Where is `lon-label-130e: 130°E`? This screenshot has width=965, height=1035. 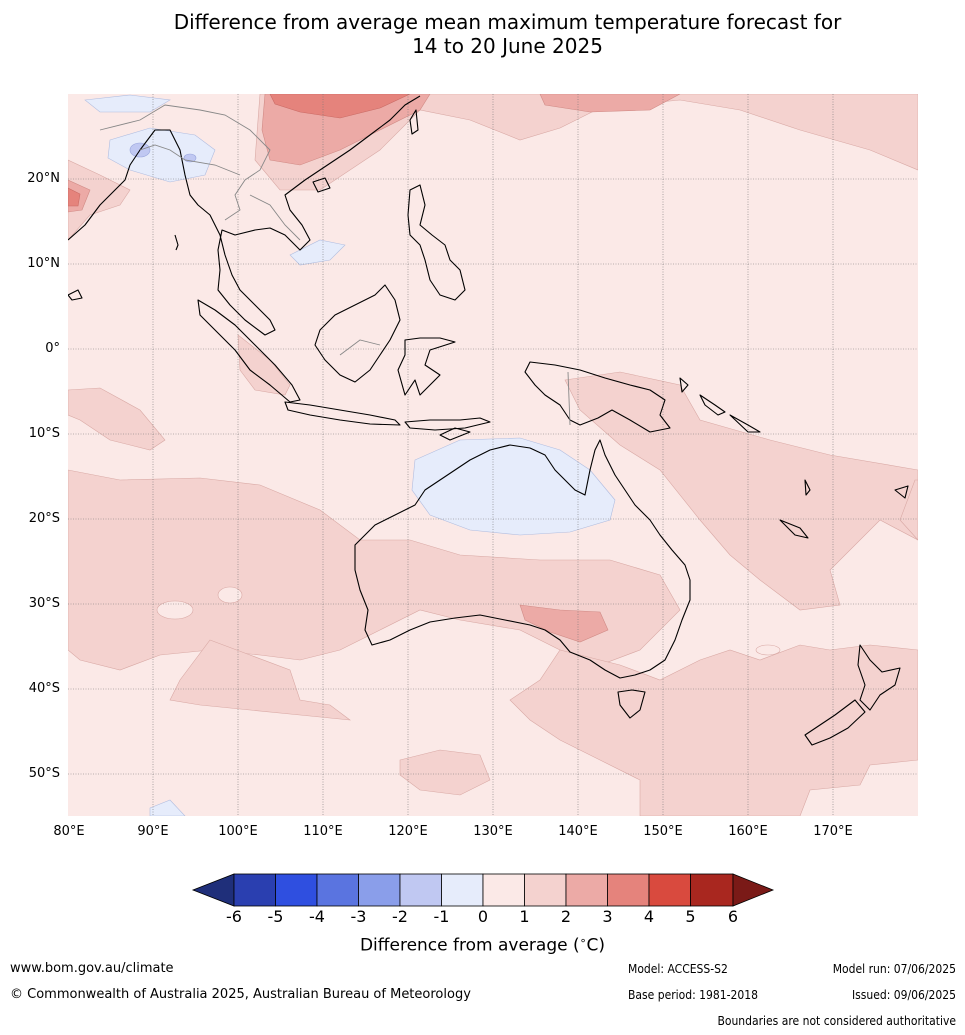
lon-label-130e: 130°E is located at coordinates (493, 831).